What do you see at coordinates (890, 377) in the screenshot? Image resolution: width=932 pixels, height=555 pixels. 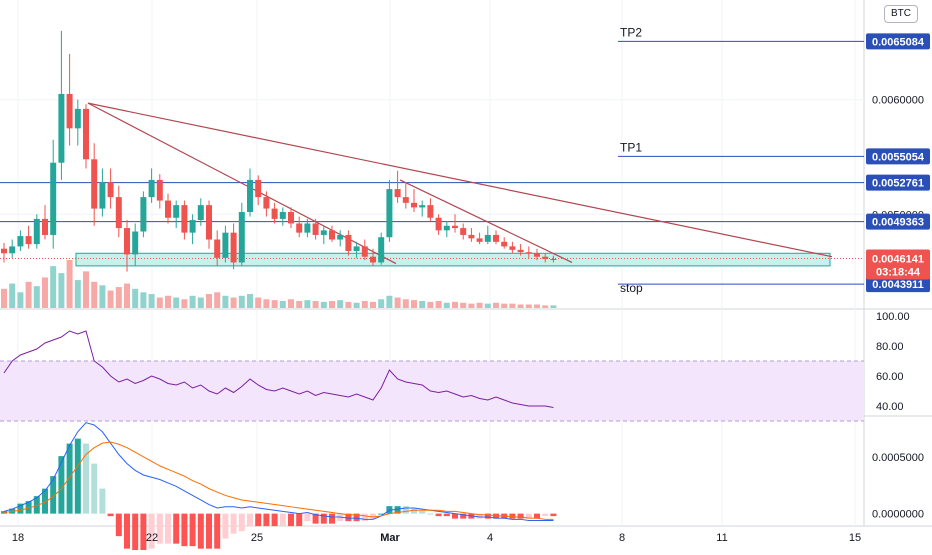 I see `rsi-tick-label: 60.00` at bounding box center [890, 377].